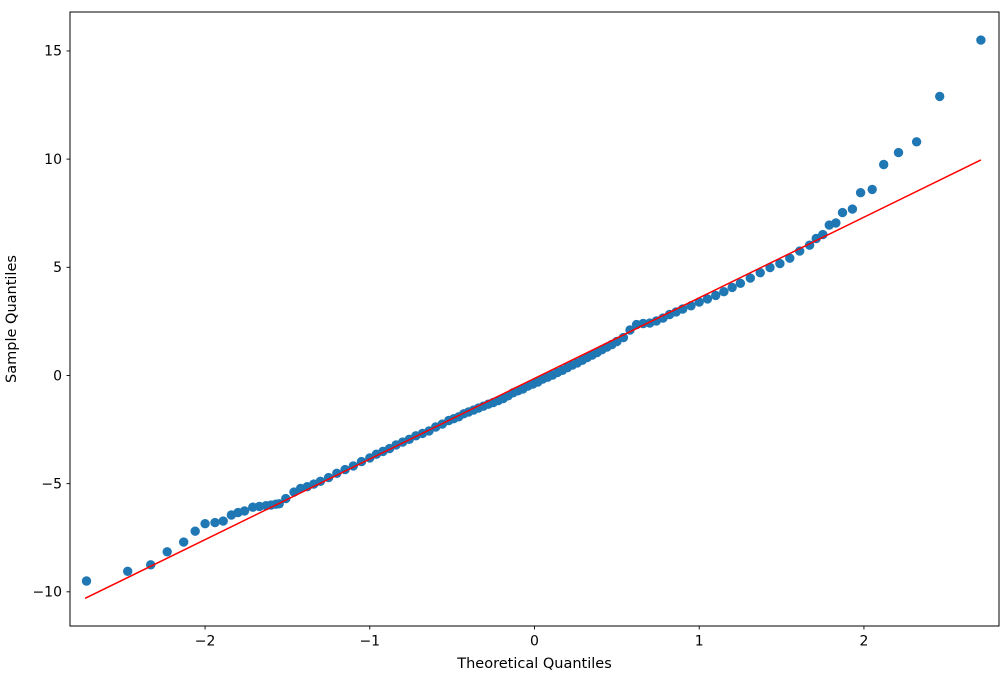 Image resolution: width=1008 pixels, height=679 pixels. I want to click on x-tick-label: 1, so click(699, 642).